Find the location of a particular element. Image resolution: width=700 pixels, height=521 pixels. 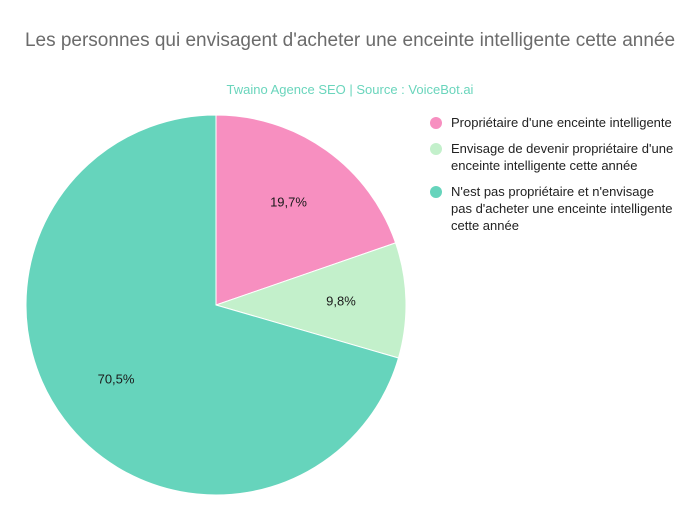

slice-value-label-owner: 19,7% is located at coordinates (288, 202).